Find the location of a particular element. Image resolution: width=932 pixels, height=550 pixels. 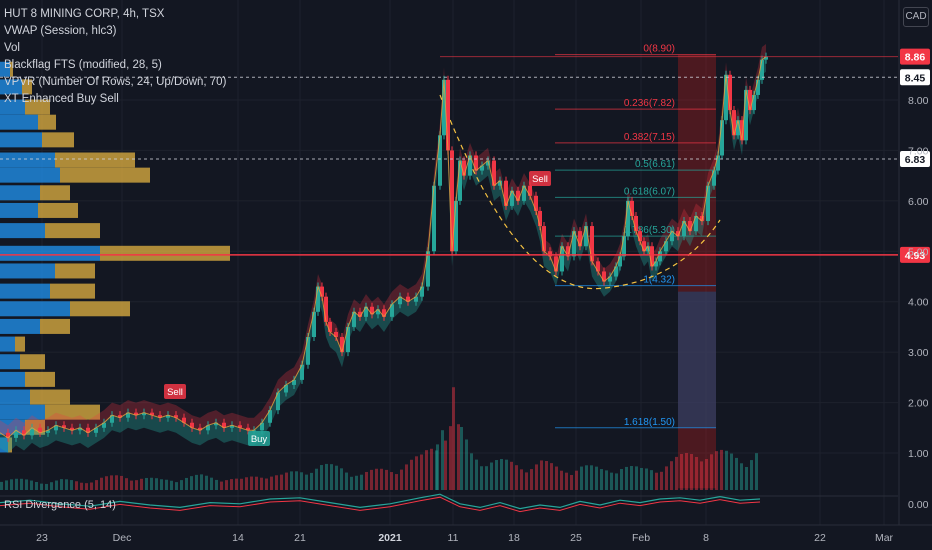

x-tick-label: 11 is located at coordinates (453, 538).